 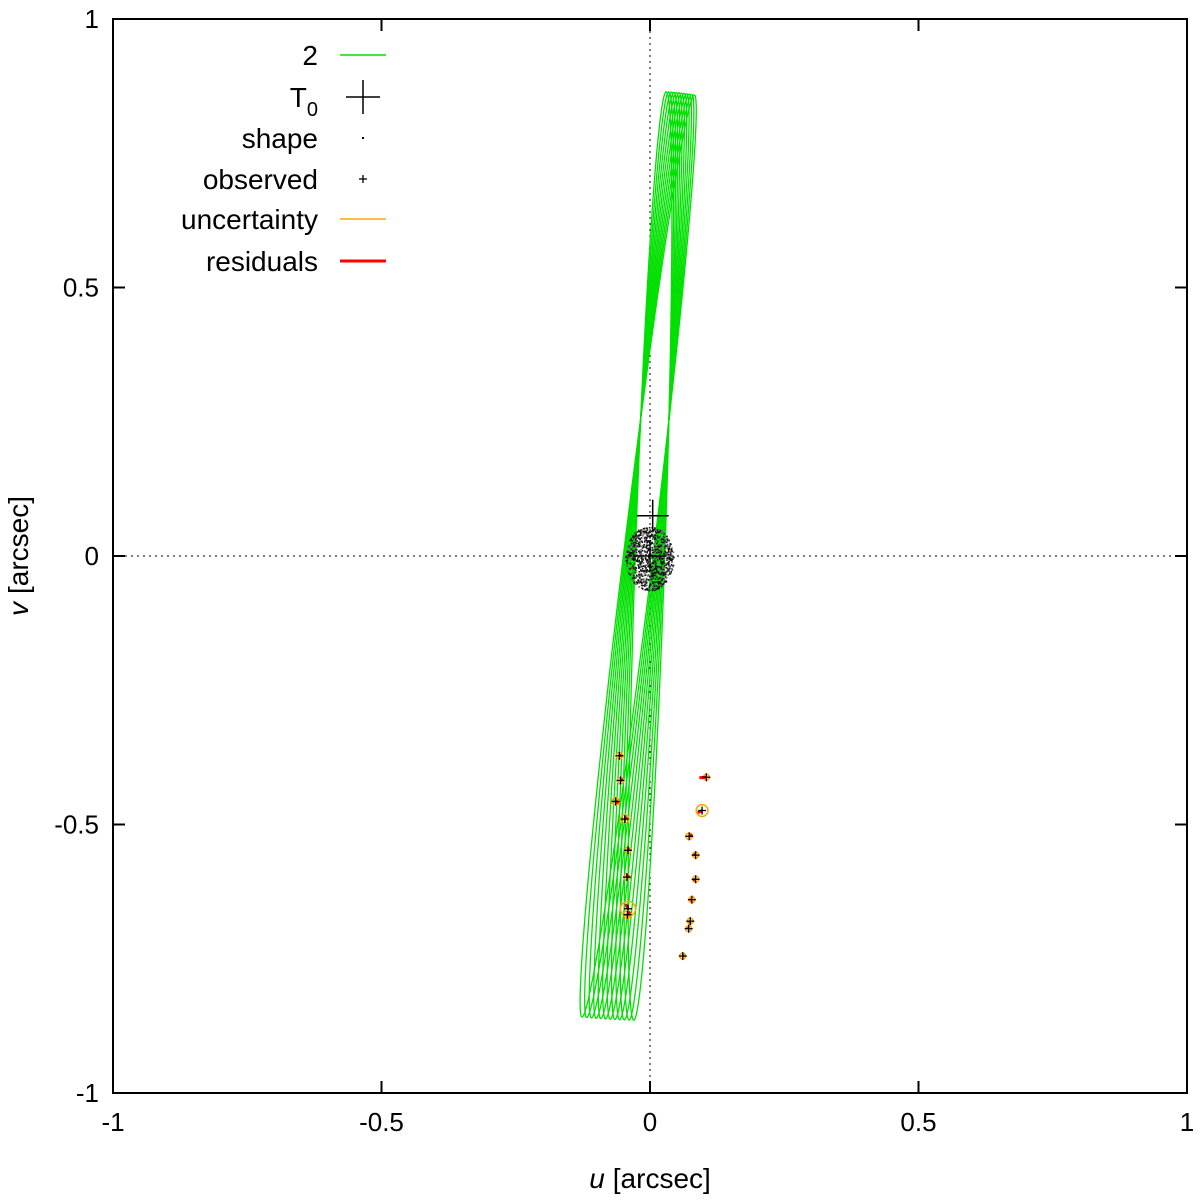 I want to click on x-tick-label: 0.5, so click(x=918, y=1122).